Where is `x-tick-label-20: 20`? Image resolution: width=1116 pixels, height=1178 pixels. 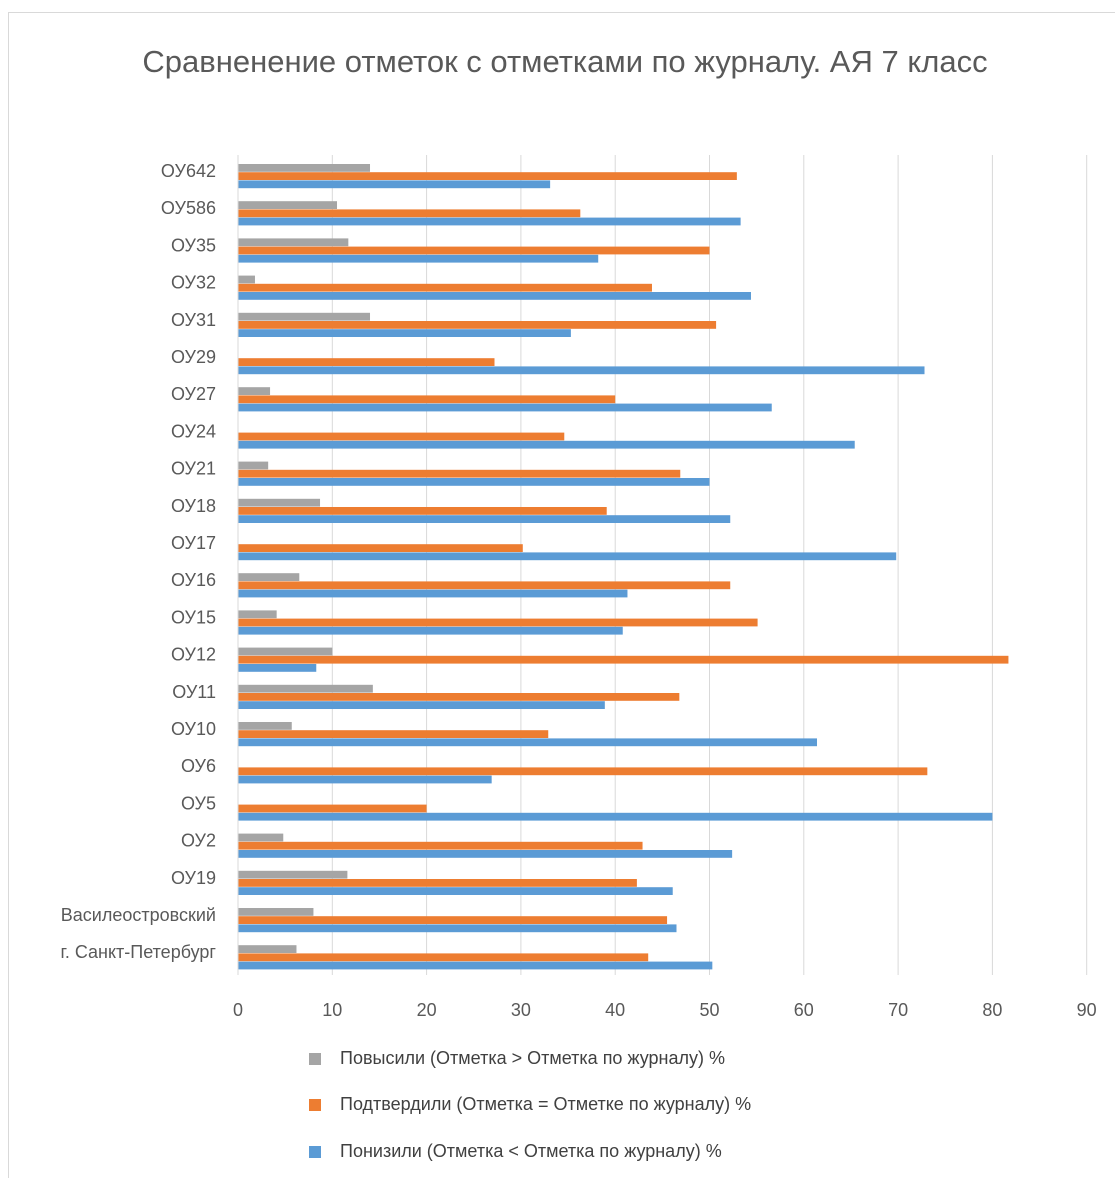
x-tick-label-20: 20 is located at coordinates (427, 1010).